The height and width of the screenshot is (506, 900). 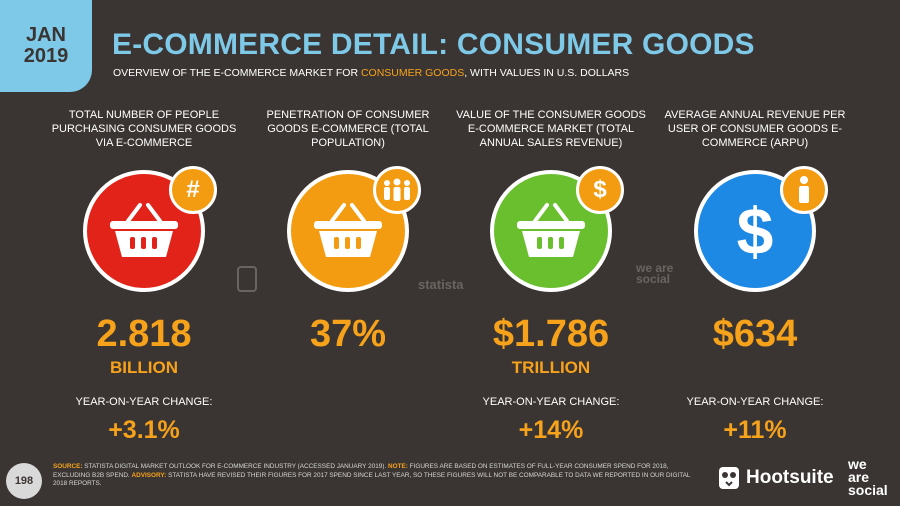 What do you see at coordinates (755, 429) in the screenshot?
I see `change-value: +11%` at bounding box center [755, 429].